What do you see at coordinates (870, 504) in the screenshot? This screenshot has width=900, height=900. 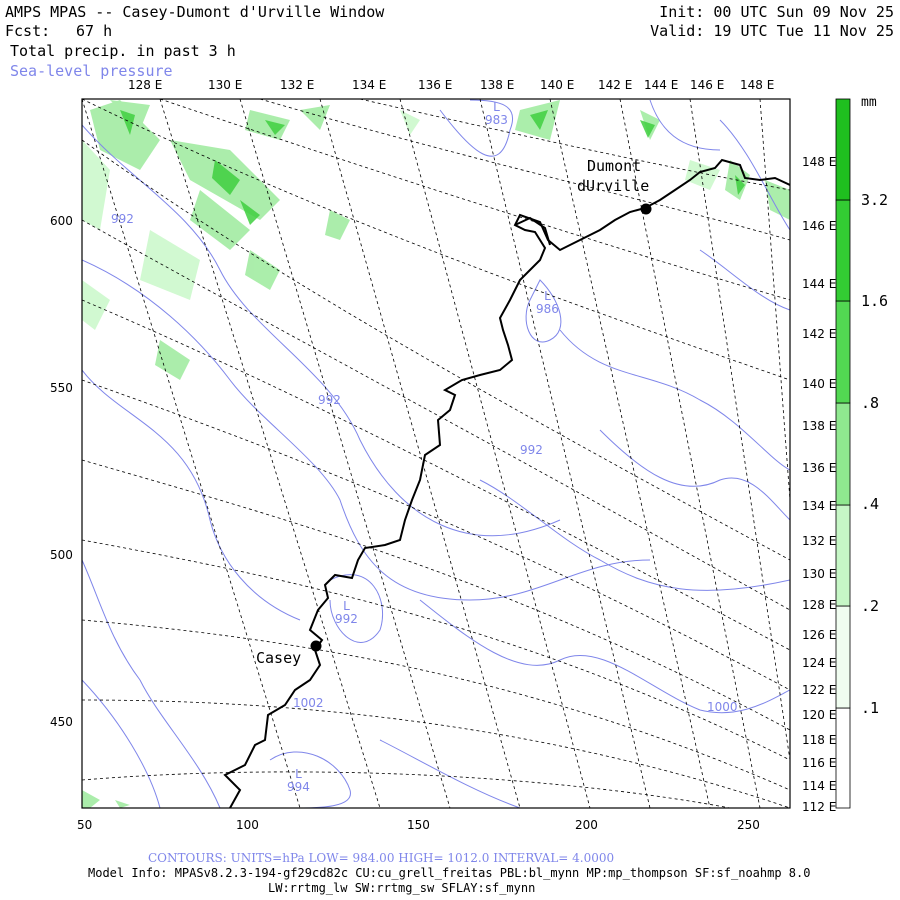 I see `colorbar-level-label: .4` at bounding box center [870, 504].